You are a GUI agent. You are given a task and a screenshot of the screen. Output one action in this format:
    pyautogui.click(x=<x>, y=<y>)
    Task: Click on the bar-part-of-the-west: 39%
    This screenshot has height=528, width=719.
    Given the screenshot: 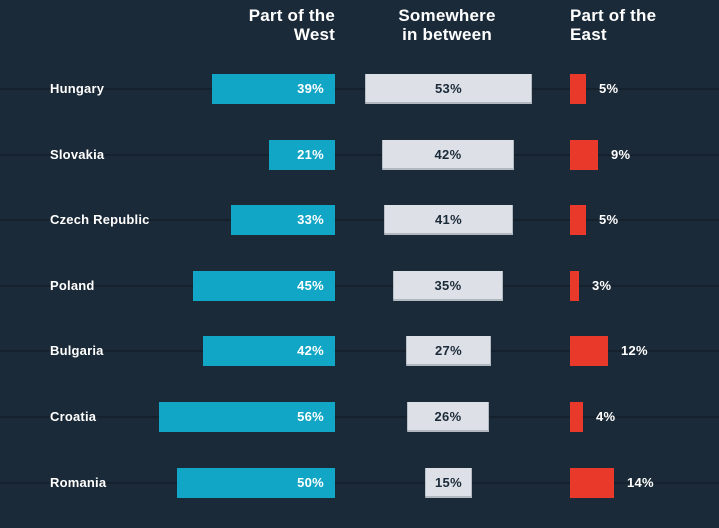 What is the action you would take?
    pyautogui.click(x=273, y=89)
    